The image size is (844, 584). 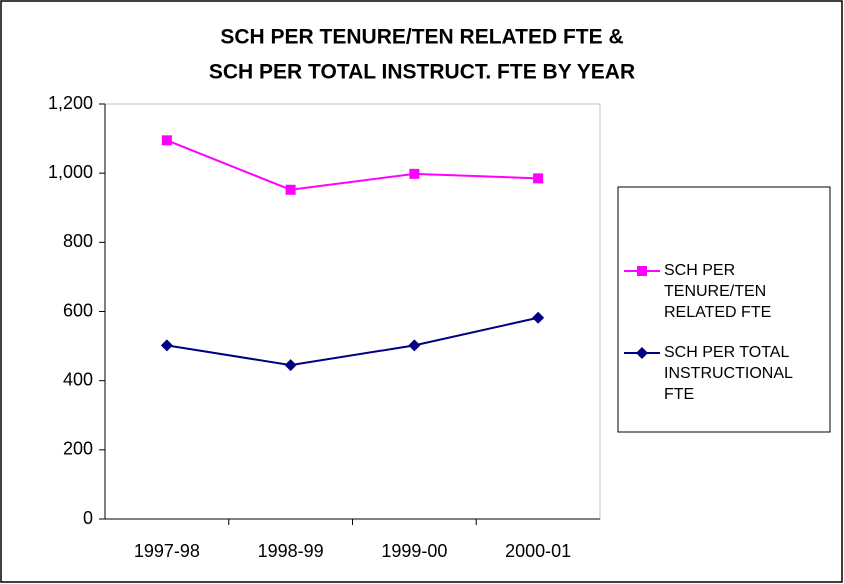 I want to click on x-tick-label: 2000-01, so click(x=538, y=551).